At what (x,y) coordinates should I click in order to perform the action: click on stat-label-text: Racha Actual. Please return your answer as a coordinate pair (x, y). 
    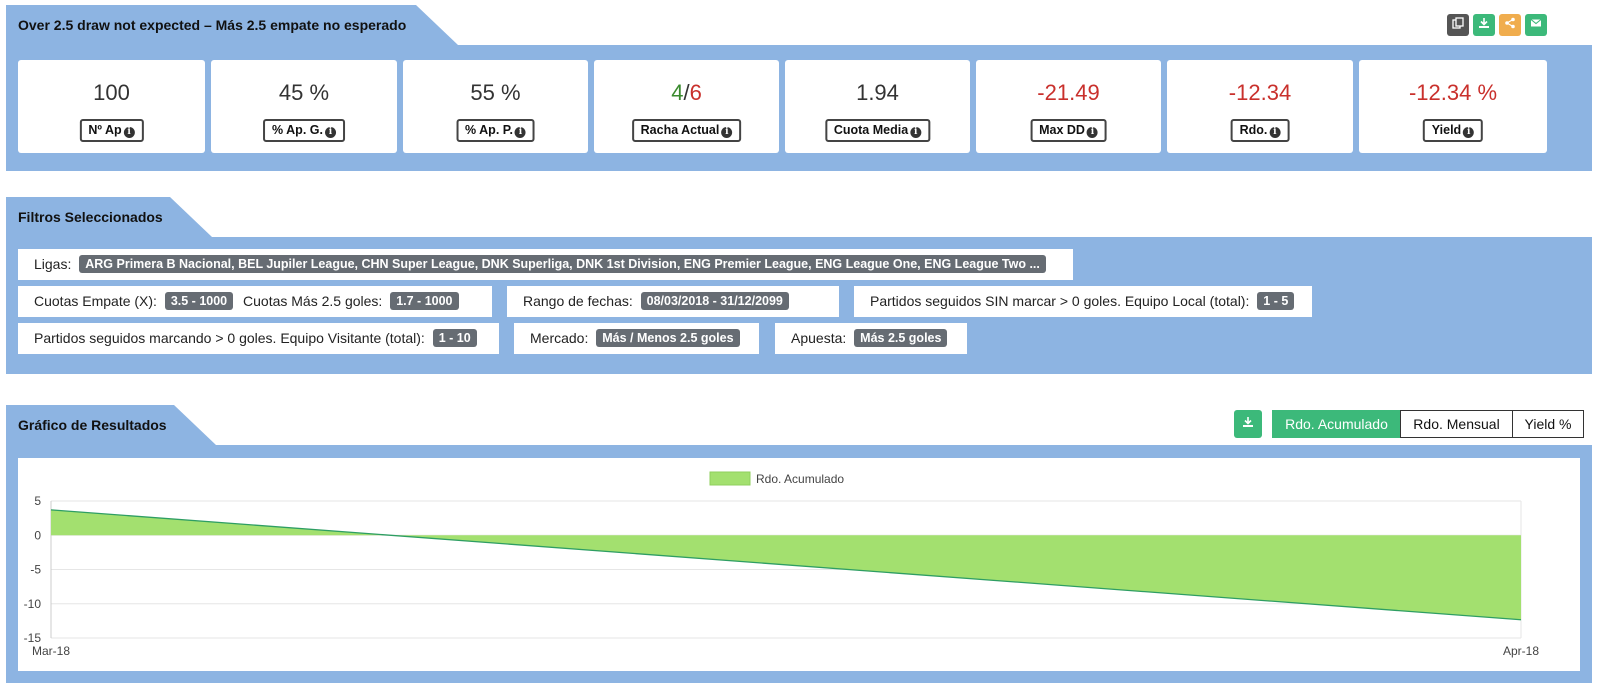
    Looking at the image, I should click on (680, 130).